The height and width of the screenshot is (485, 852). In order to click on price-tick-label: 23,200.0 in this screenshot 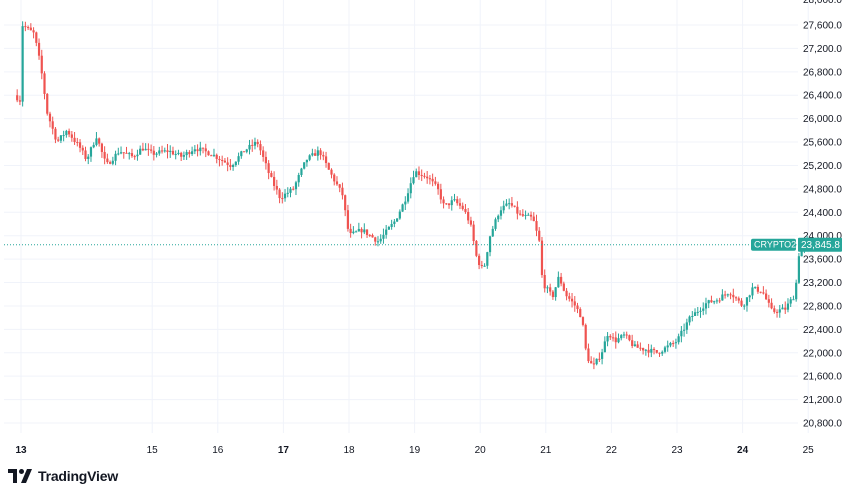, I will do `click(822, 283)`.